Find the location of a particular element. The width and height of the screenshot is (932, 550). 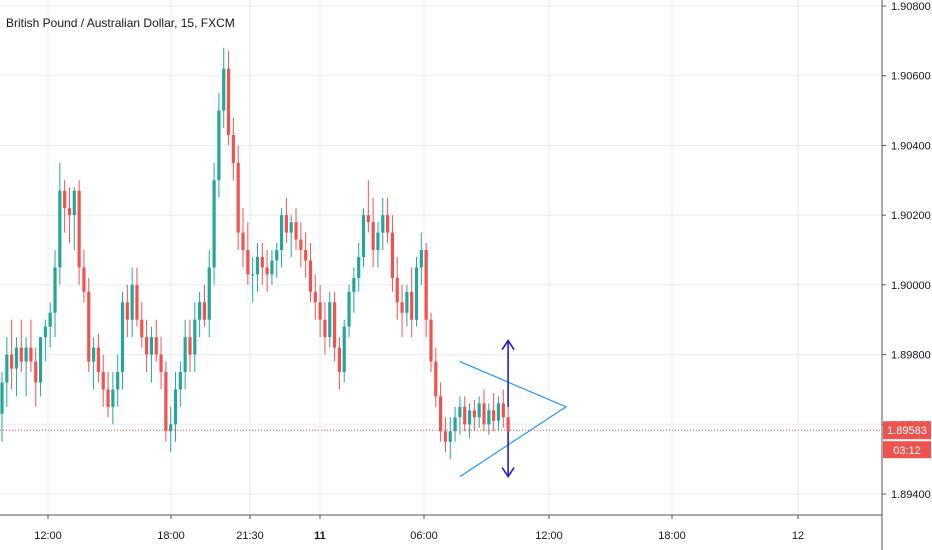

countdown-badge is located at coordinates (907, 450).